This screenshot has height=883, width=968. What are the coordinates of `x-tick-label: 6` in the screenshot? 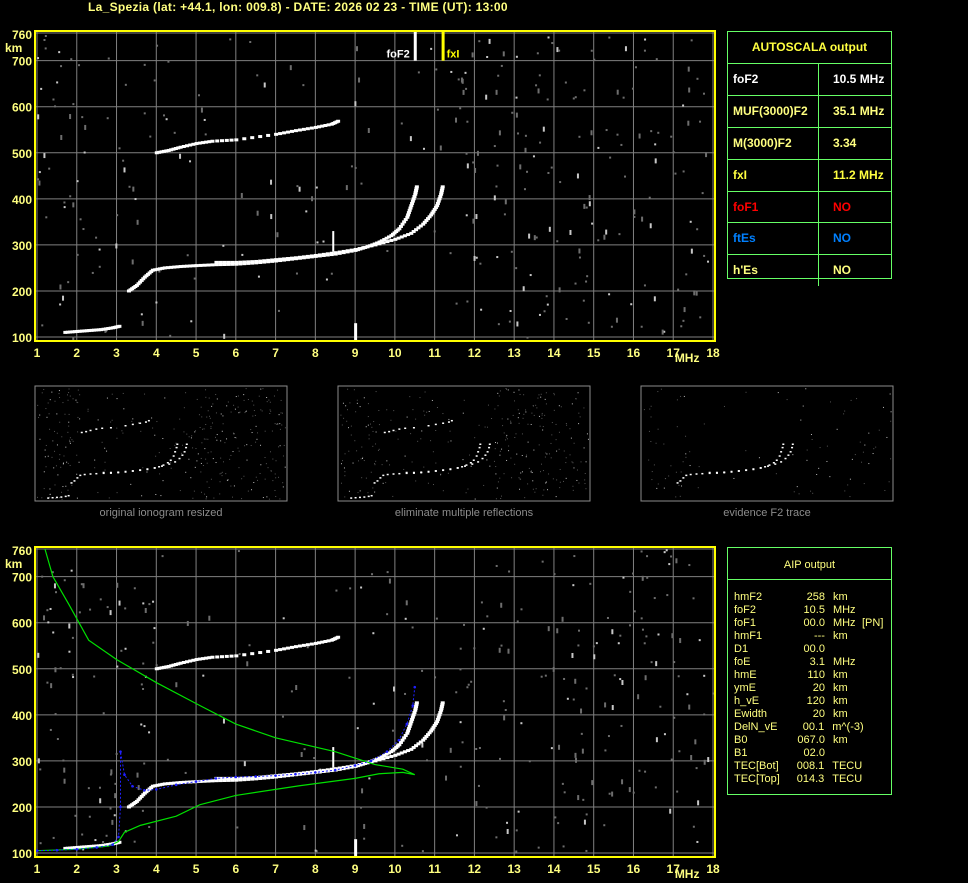 It's located at (235, 353).